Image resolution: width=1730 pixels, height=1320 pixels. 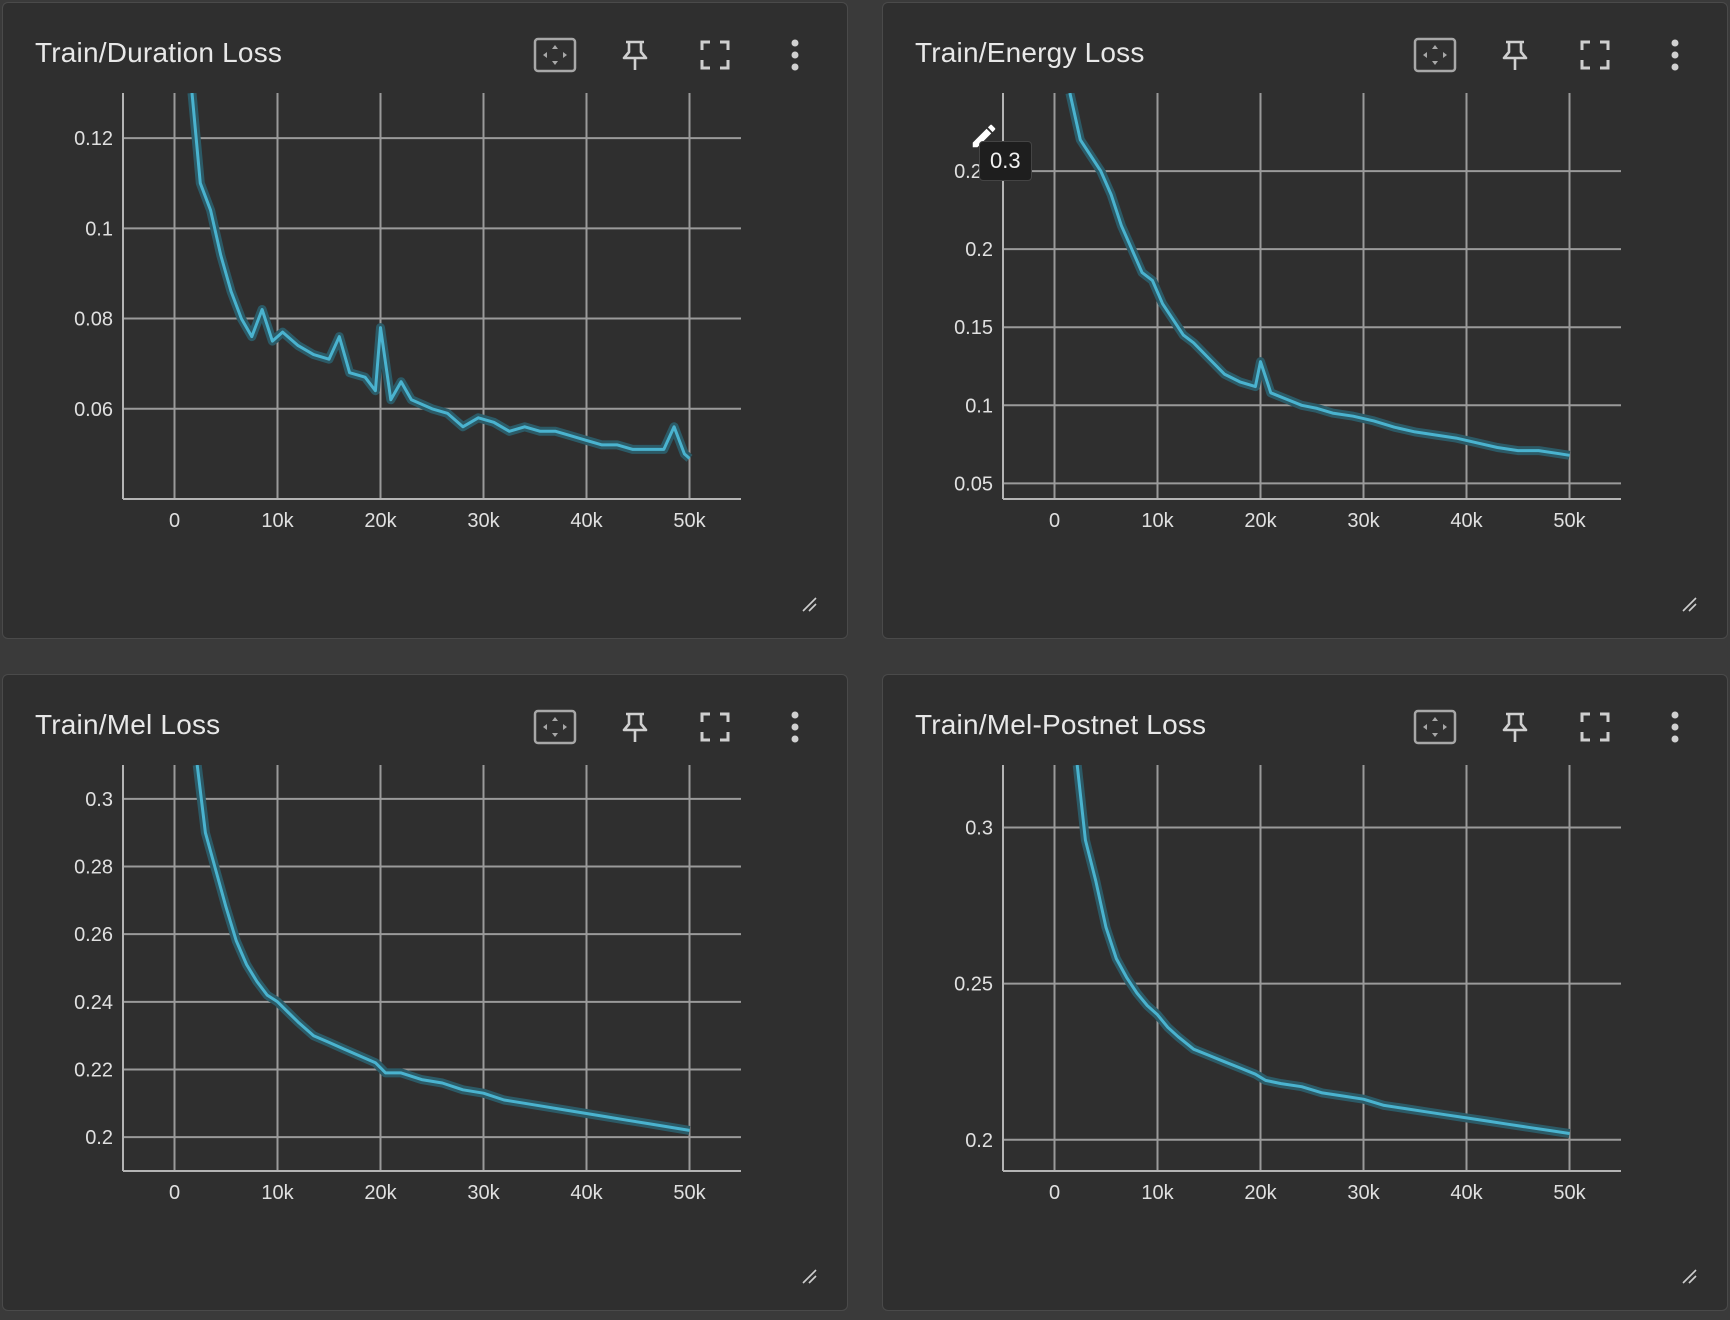 What do you see at coordinates (159, 52) in the screenshot?
I see `card-title: Train/Duration Loss` at bounding box center [159, 52].